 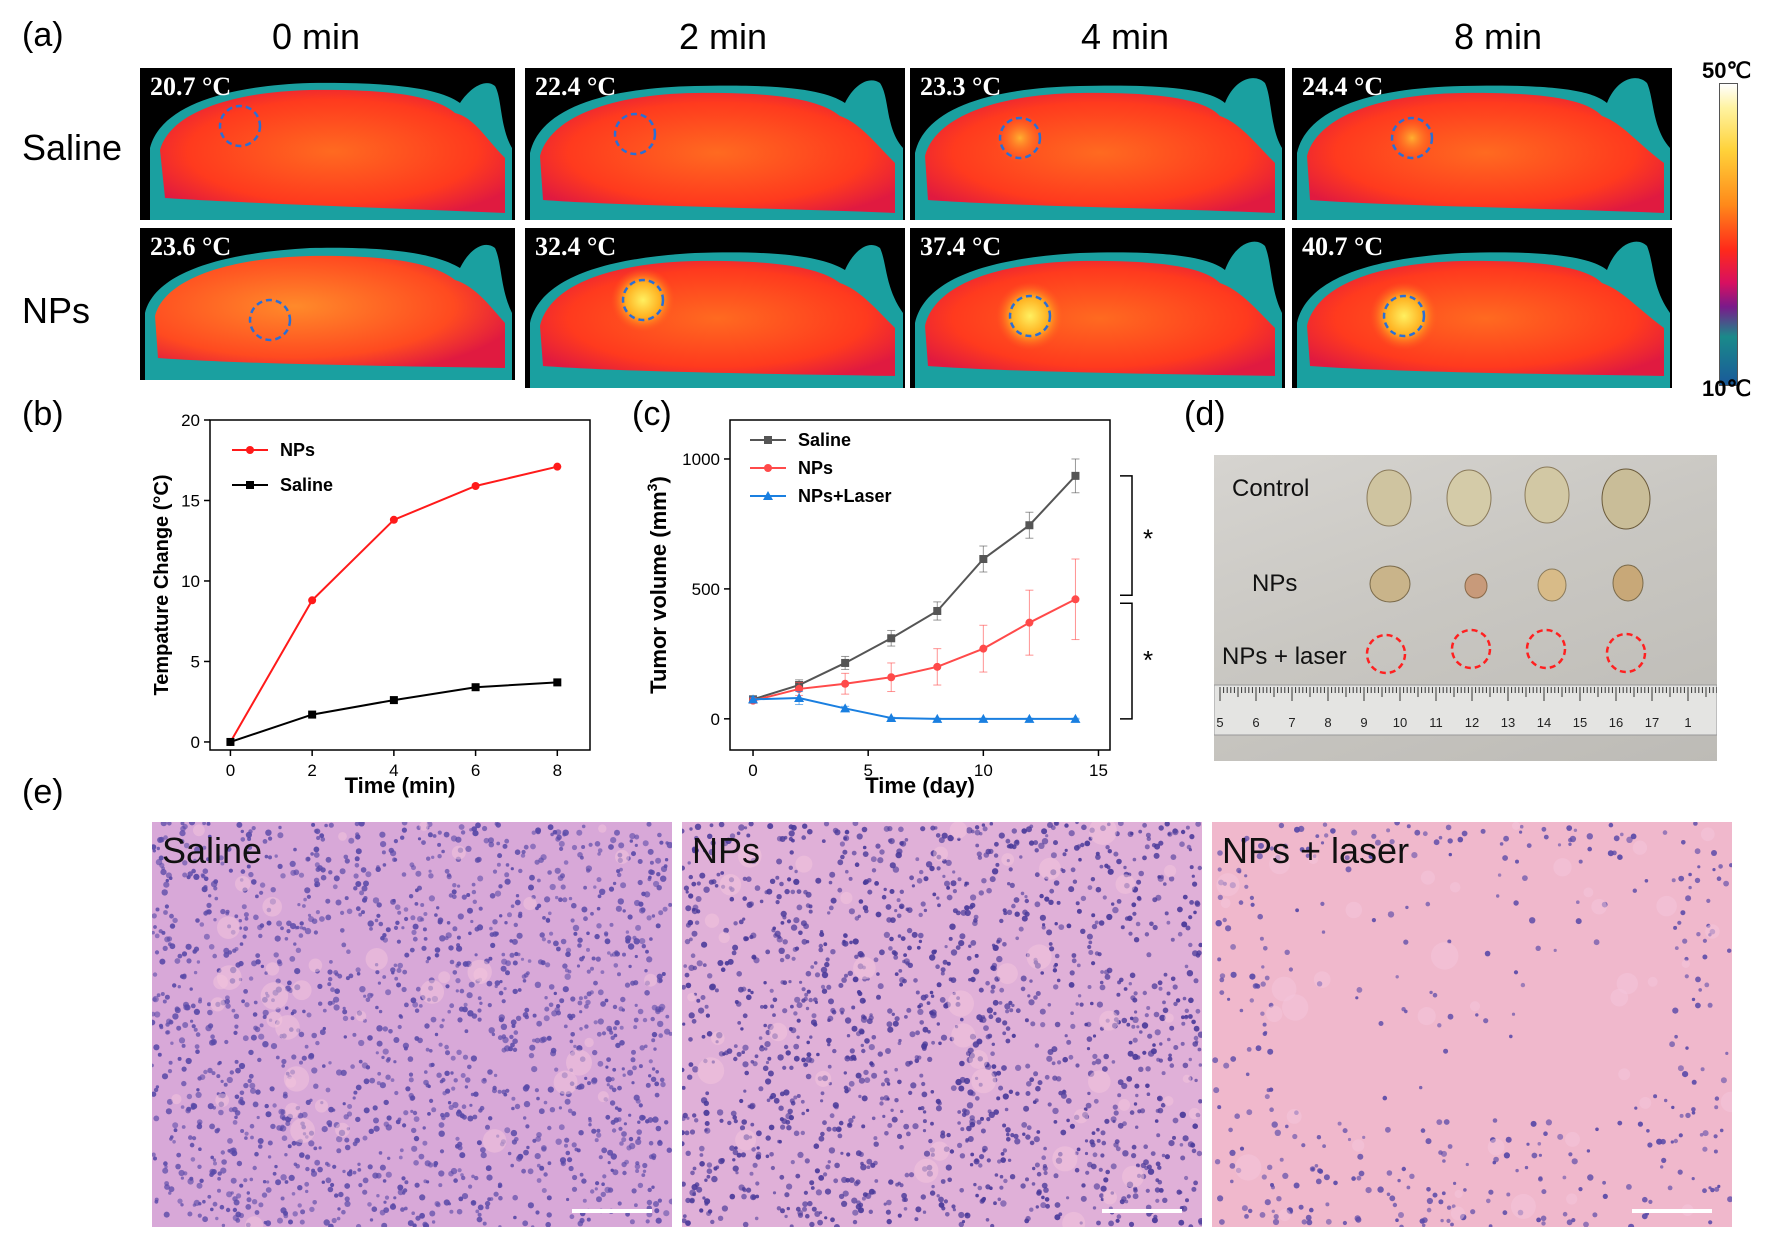 What do you see at coordinates (1291, 722) in the screenshot?
I see `ruler-number: 7` at bounding box center [1291, 722].